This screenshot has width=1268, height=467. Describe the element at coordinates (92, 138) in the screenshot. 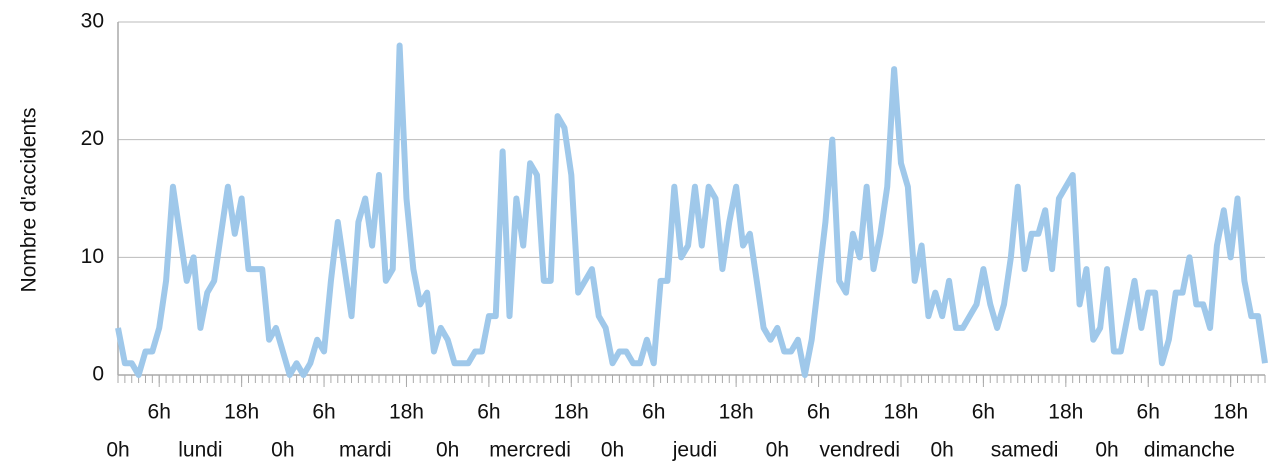

I see `y-tick-label: 20` at that location.